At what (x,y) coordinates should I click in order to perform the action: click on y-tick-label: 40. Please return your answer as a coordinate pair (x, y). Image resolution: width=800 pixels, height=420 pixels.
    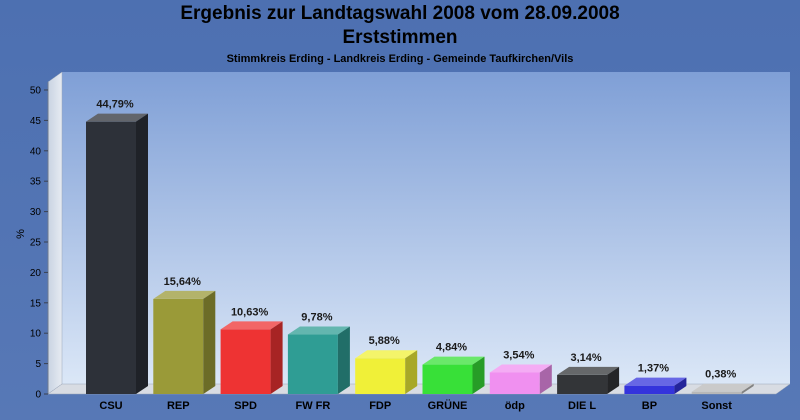
    Looking at the image, I should click on (36, 151).